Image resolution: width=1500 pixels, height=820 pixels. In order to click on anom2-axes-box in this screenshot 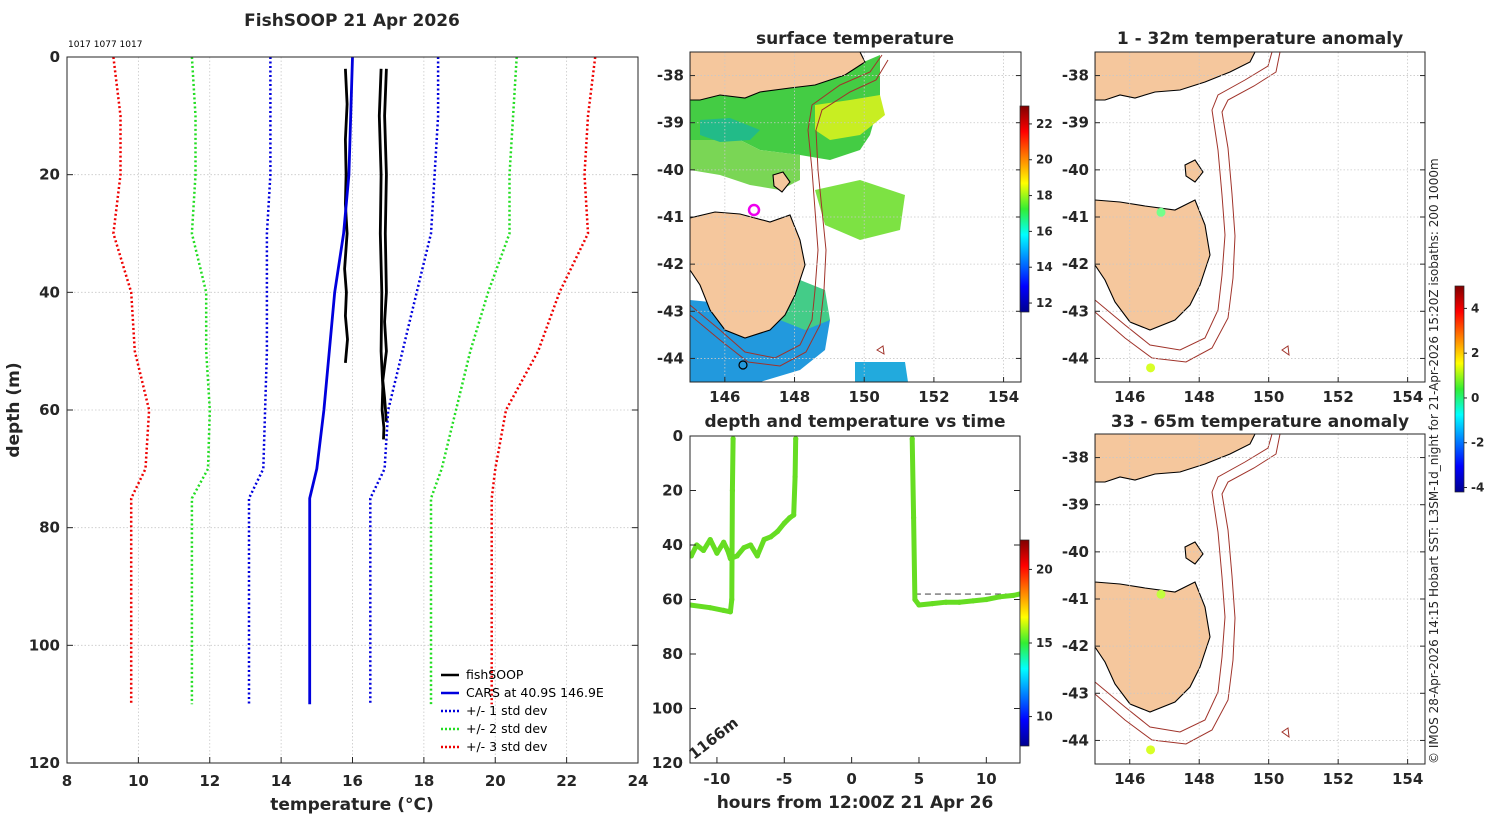, I will do `click(1260, 599)`.